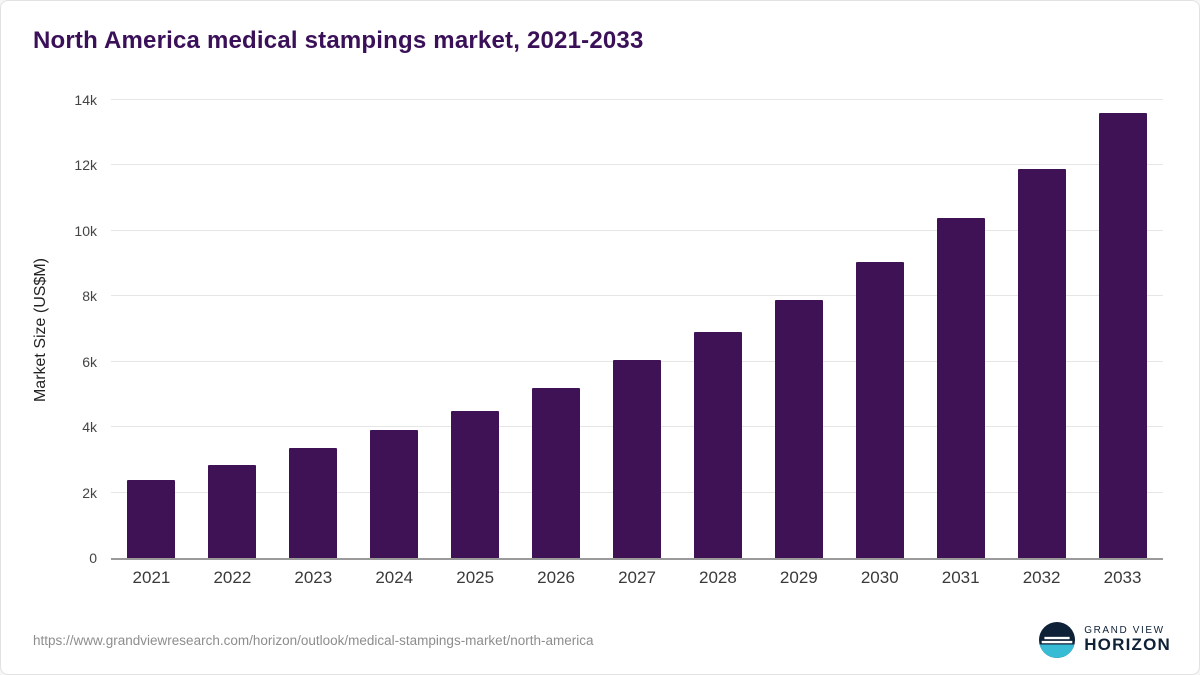 This screenshot has height=675, width=1200. I want to click on ytick-label-8k: 8k, so click(89, 296).